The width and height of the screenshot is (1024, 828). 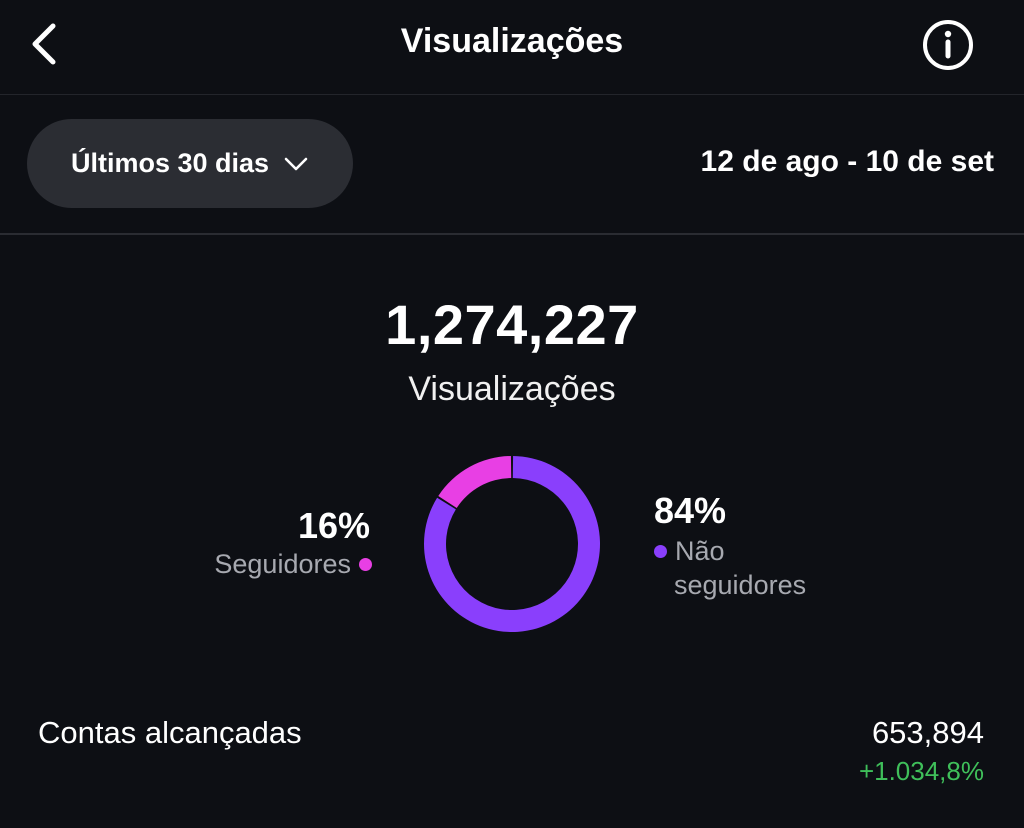 I want to click on top-bar: Visualizações, so click(x=512, y=47).